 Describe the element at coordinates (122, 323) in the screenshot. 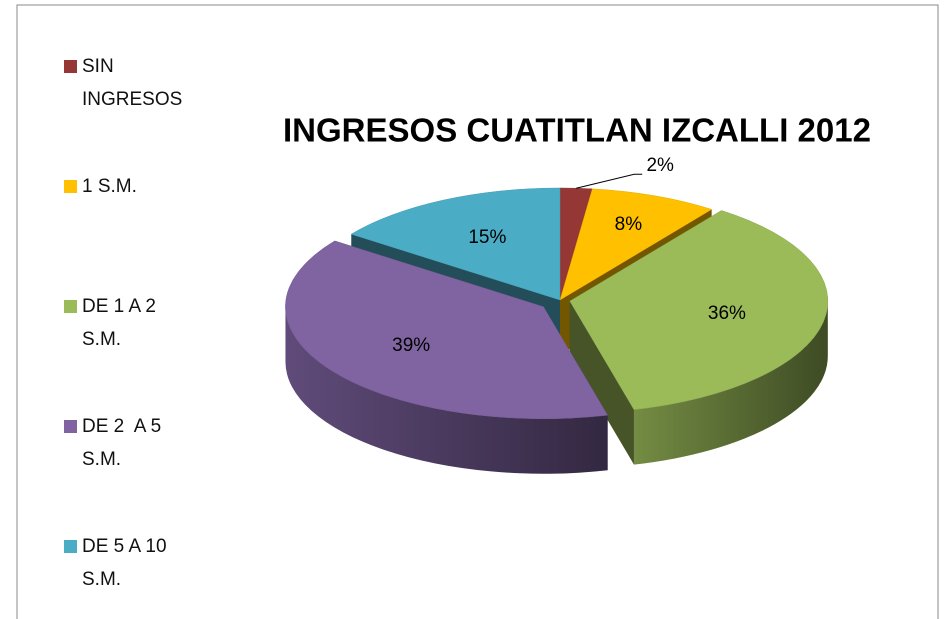

I see `legend-label: DE 1 A 2 S.M.` at that location.